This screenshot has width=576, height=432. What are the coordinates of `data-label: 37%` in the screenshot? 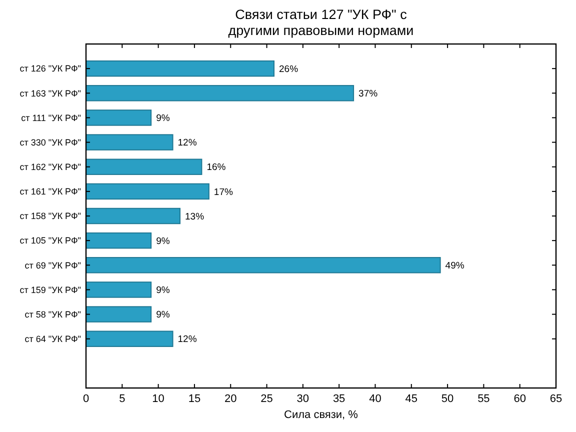 It's located at (368, 94).